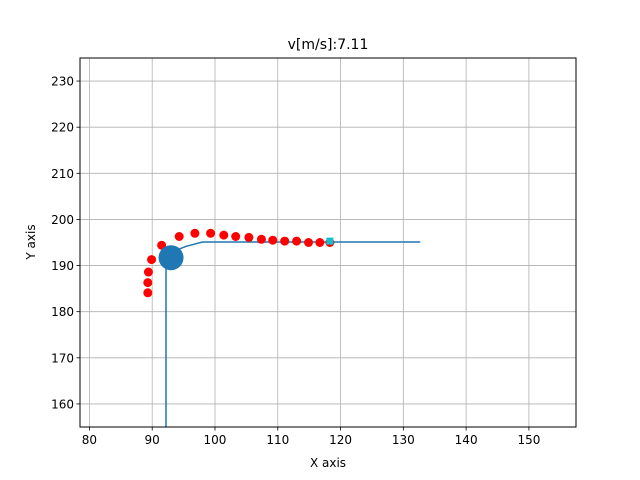 This screenshot has height=480, width=640. I want to click on target-marker, so click(330, 241).